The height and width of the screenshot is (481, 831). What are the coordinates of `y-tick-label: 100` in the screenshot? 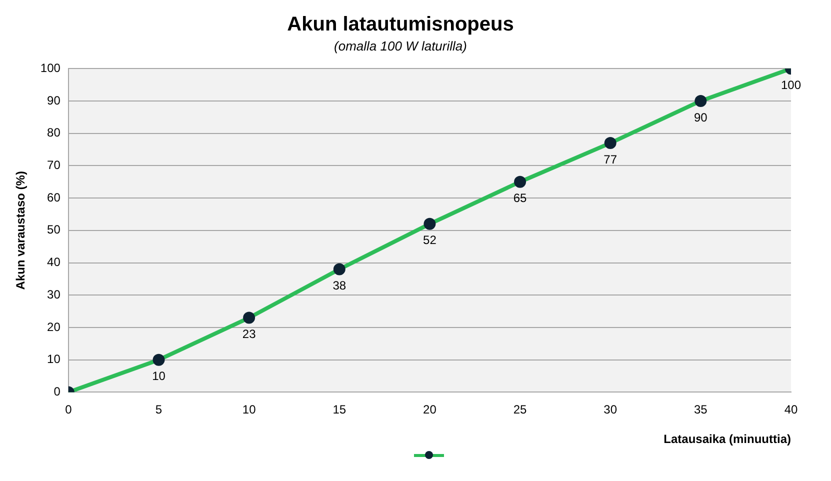 It's located at (50, 67).